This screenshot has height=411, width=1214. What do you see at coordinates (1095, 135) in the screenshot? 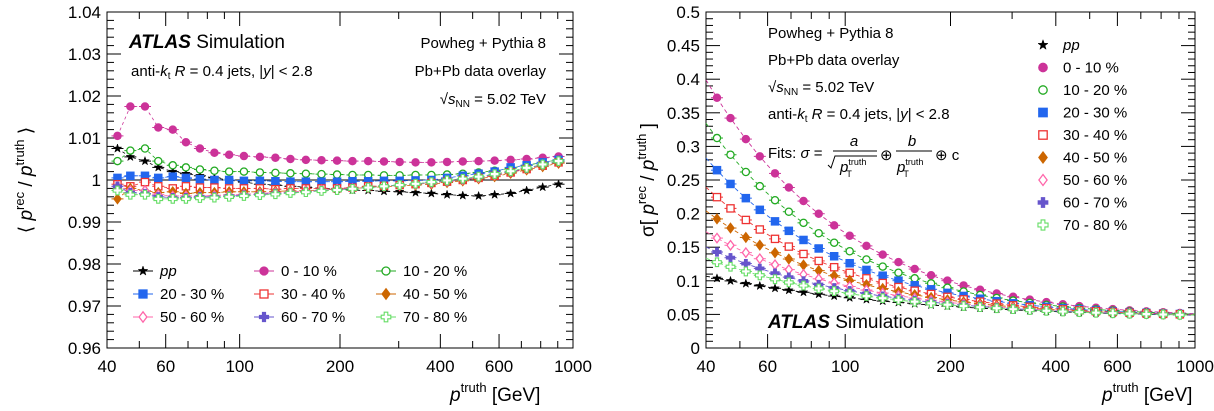
I see `right-legend-label: 30 - 40 %` at bounding box center [1095, 135].